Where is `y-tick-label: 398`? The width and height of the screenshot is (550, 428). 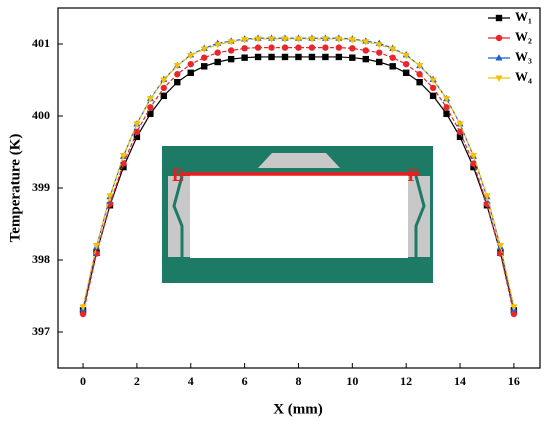
y-tick-label: 398 is located at coordinates (41, 259).